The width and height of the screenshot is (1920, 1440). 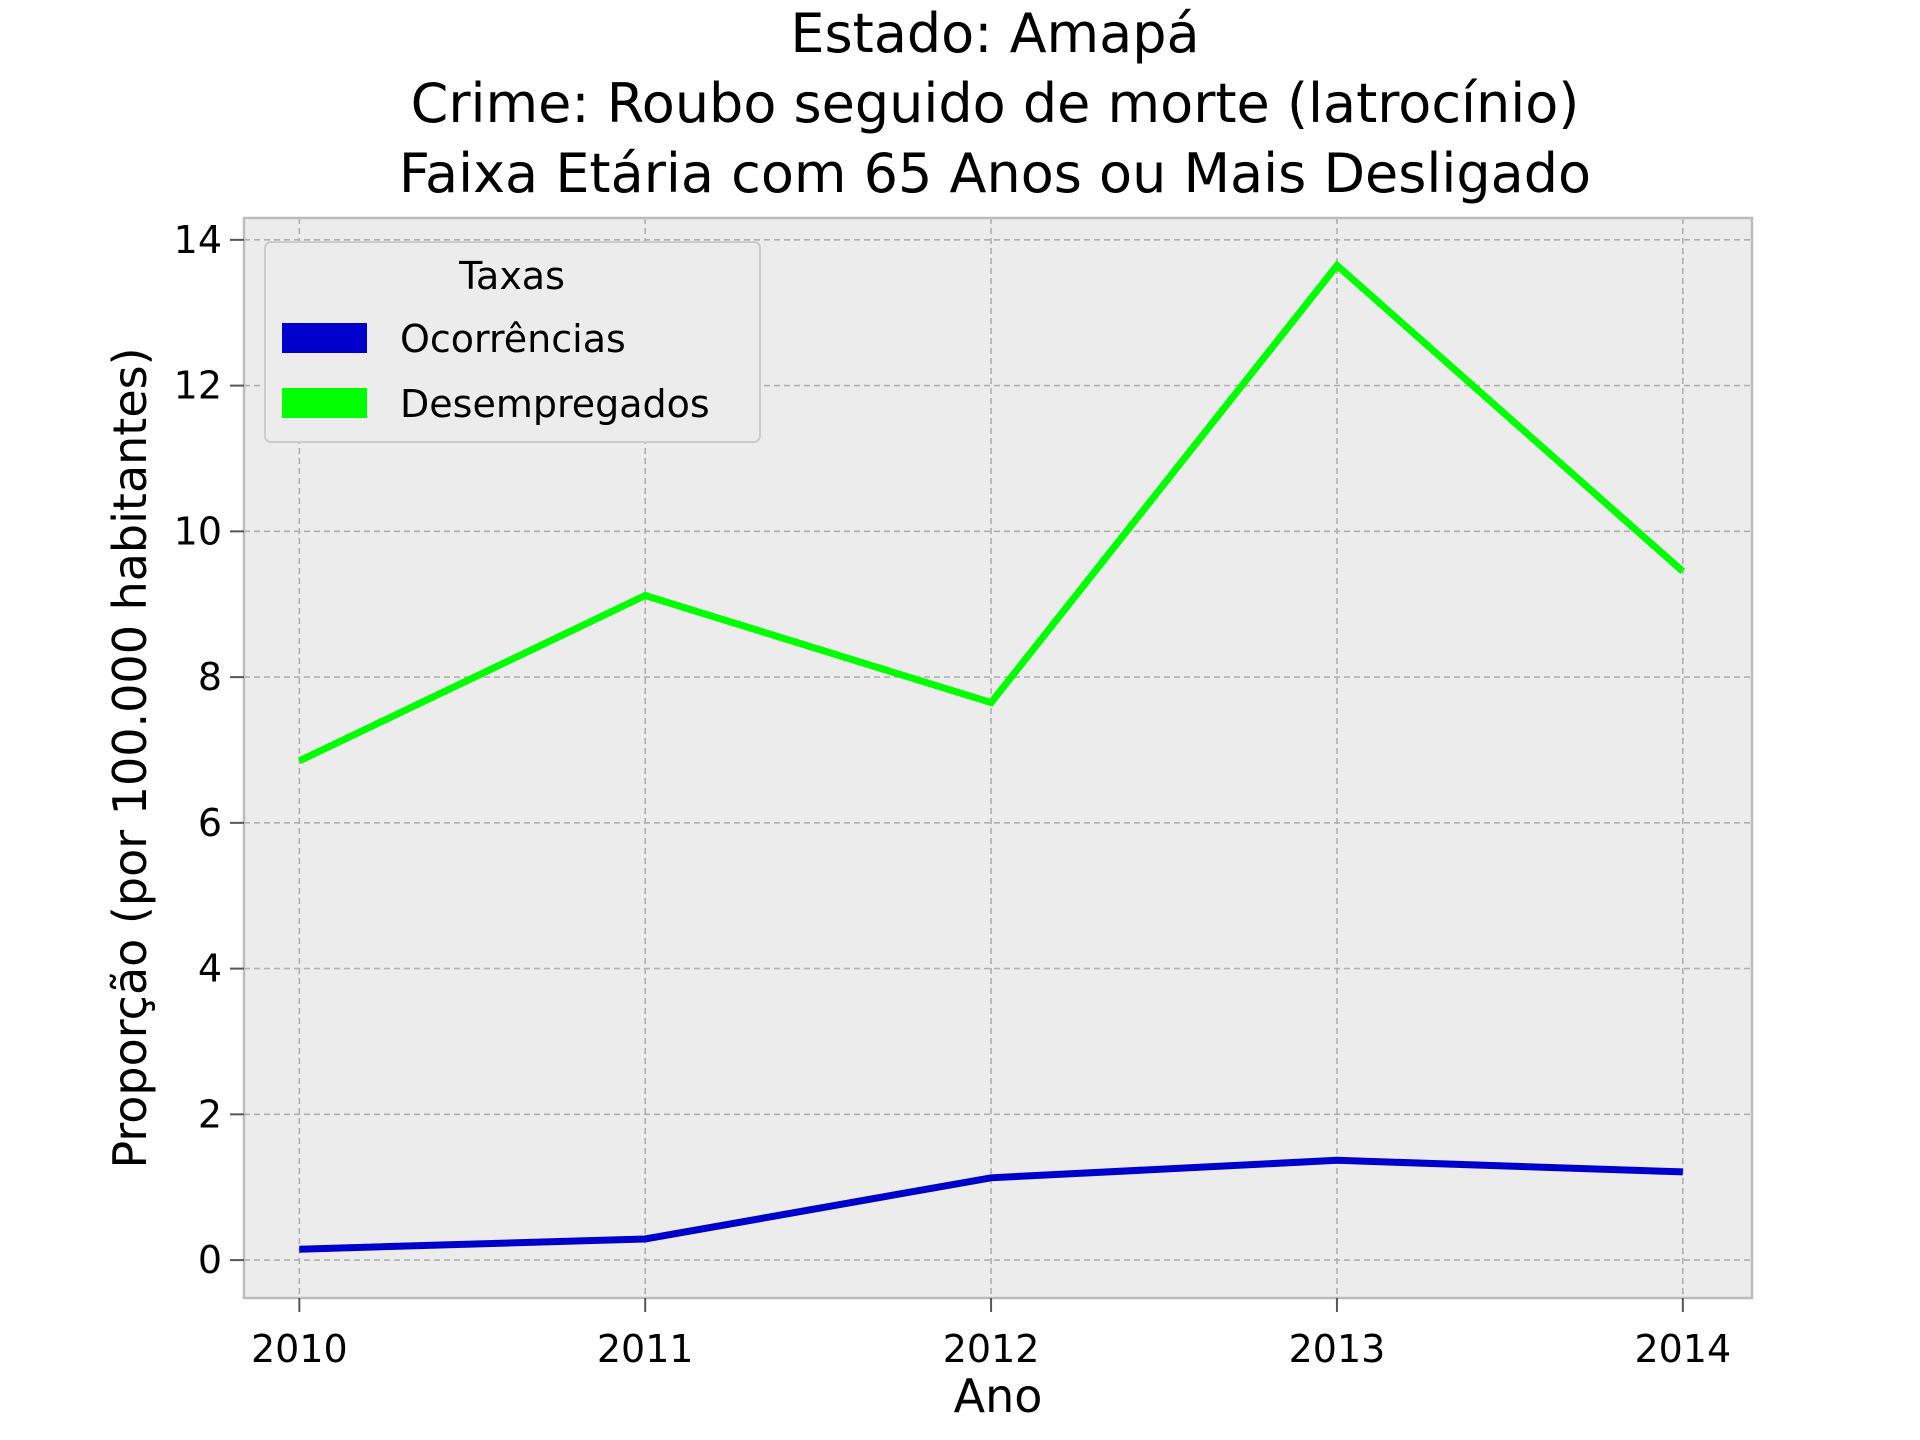 I want to click on x-tick-label: 2011, so click(x=645, y=1349).